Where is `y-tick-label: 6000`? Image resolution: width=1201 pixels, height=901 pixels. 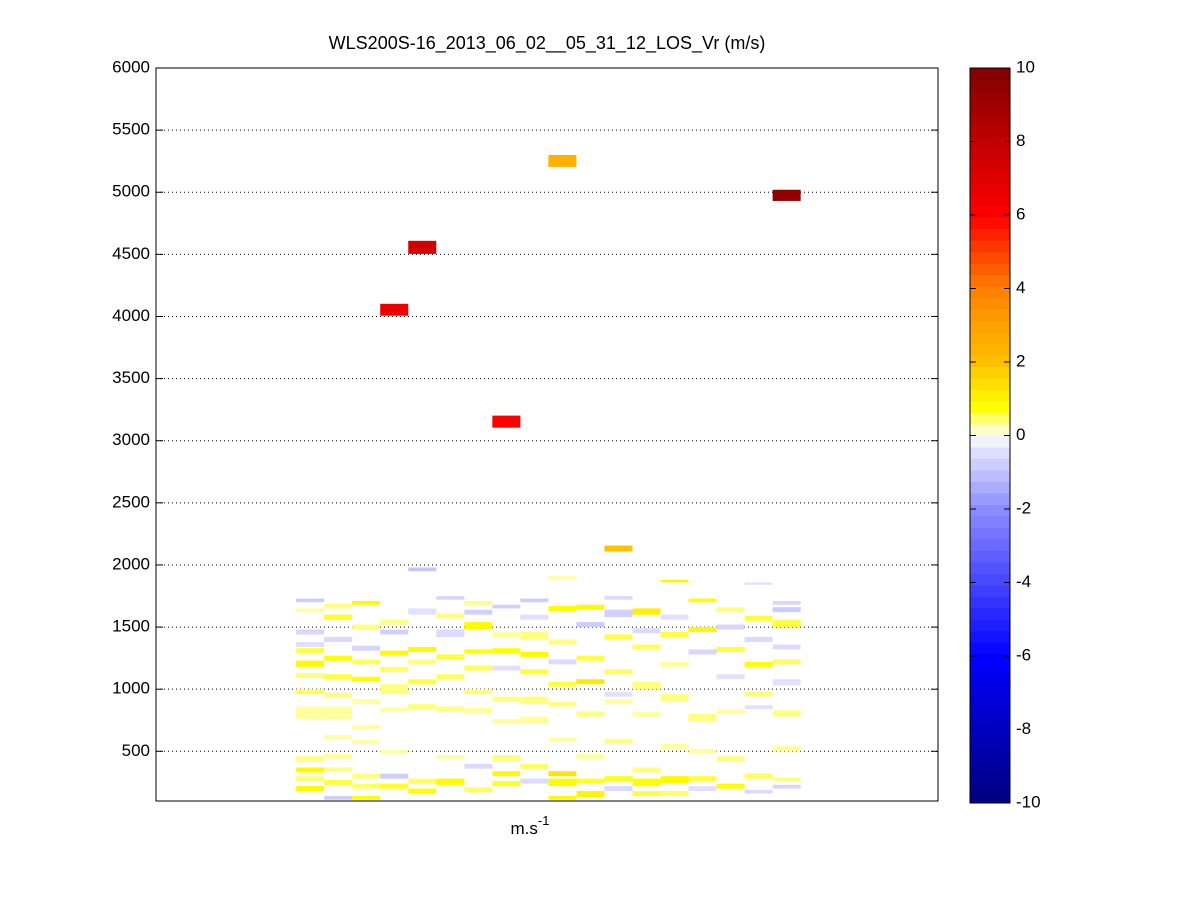 y-tick-label: 6000 is located at coordinates (131, 66).